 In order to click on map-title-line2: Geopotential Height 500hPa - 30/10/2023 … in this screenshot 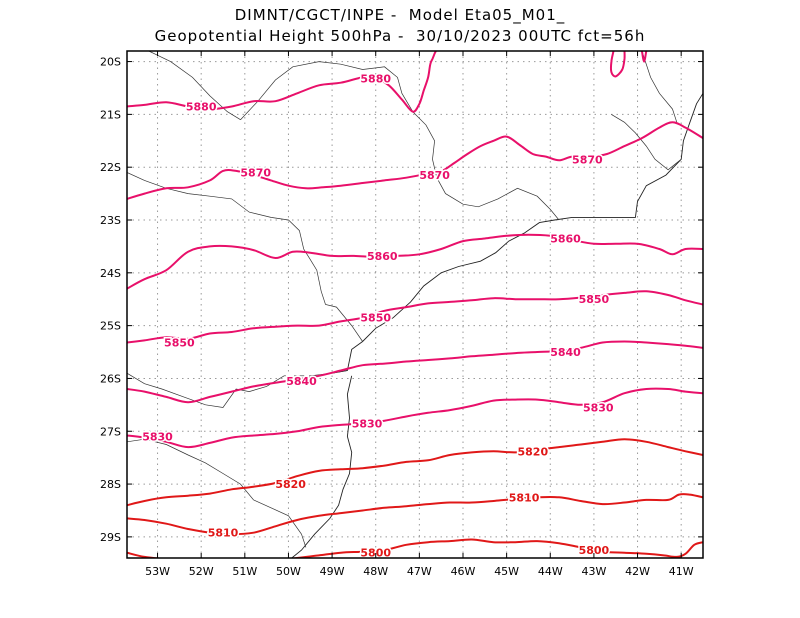, I will do `click(400, 36)`.